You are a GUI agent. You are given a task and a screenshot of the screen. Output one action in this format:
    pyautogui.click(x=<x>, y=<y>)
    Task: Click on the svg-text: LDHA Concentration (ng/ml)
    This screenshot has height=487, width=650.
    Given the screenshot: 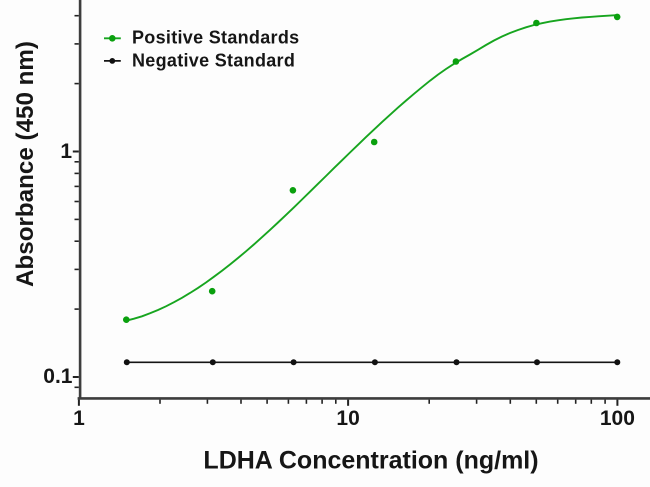 What is the action you would take?
    pyautogui.click(x=370, y=461)
    